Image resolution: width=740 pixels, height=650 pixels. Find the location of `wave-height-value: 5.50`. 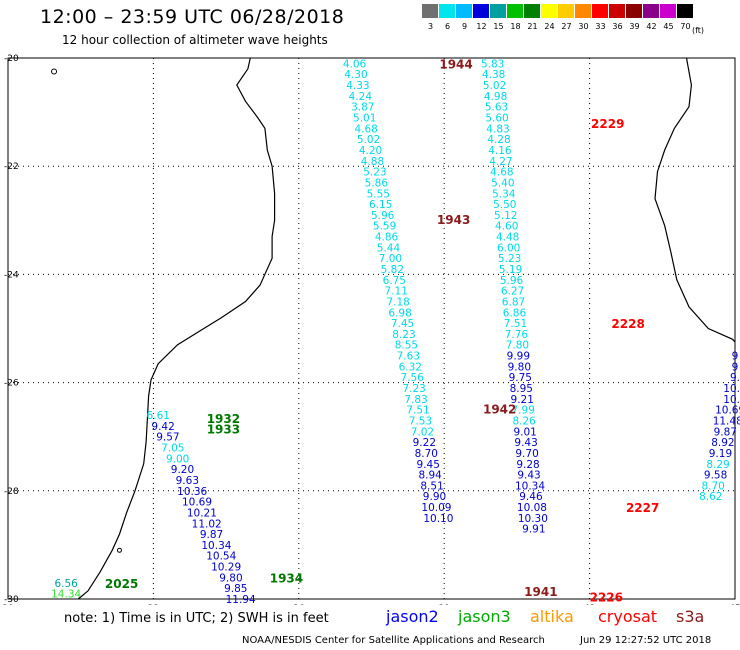

wave-height-value: 5.50 is located at coordinates (504, 205).